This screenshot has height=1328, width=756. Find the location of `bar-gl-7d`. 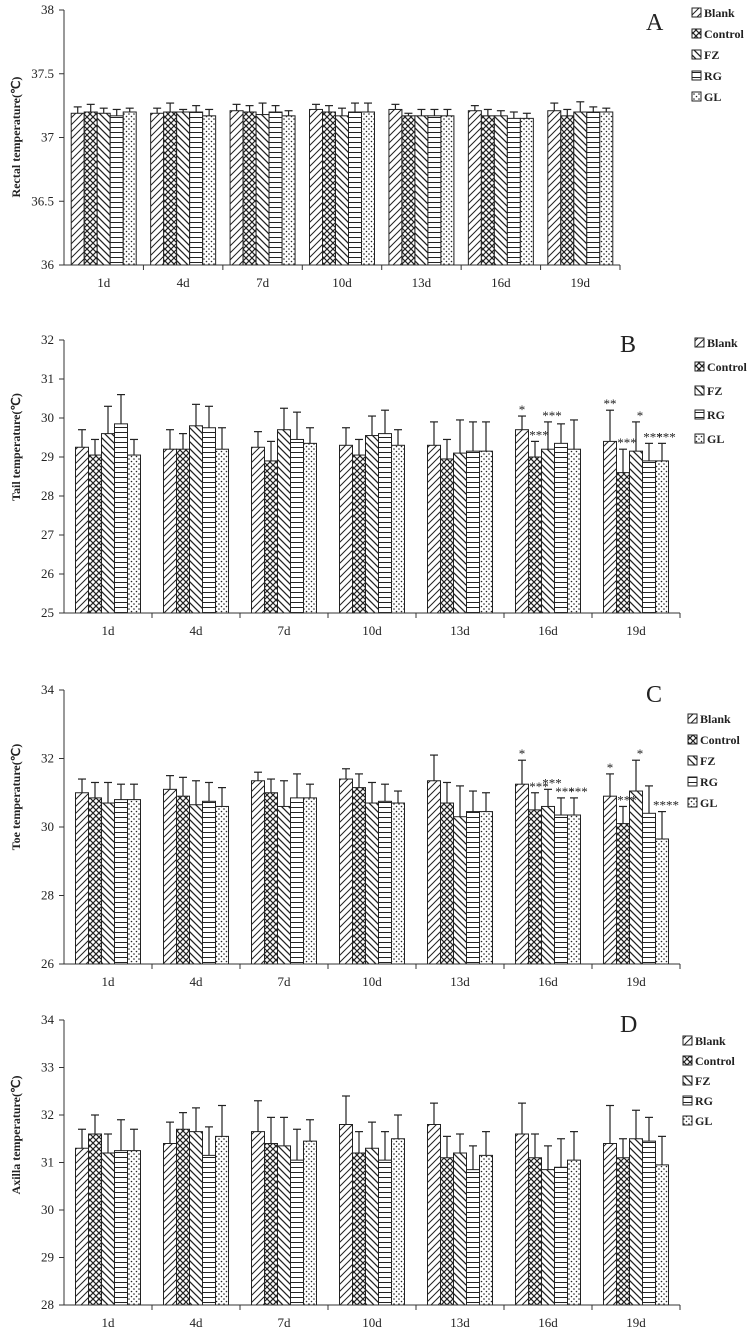

bar-gl-7d is located at coordinates (310, 881).